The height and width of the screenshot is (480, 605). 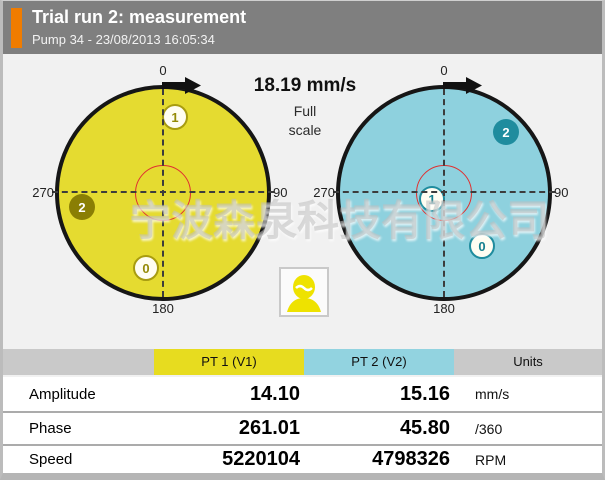 I want to click on amplitude-unit: mm/s, so click(x=492, y=394).